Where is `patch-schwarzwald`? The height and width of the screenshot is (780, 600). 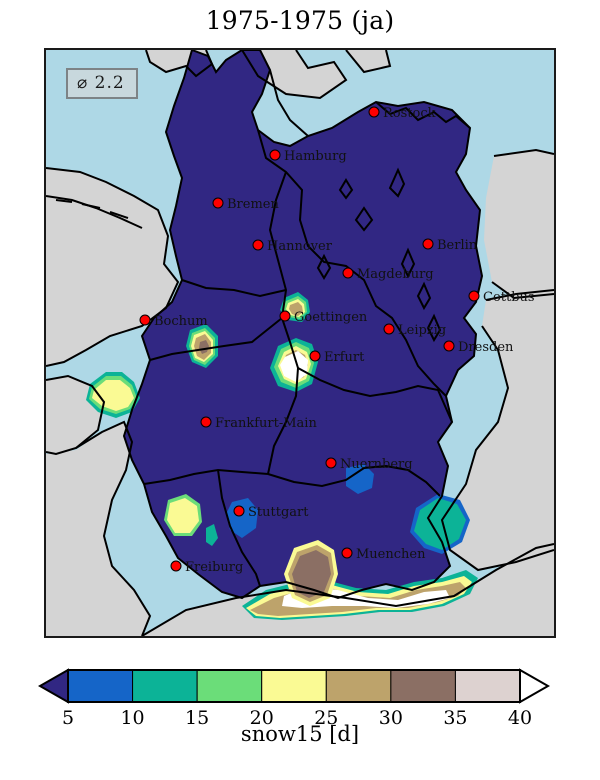 patch-schwarzwald is located at coordinates (183, 515).